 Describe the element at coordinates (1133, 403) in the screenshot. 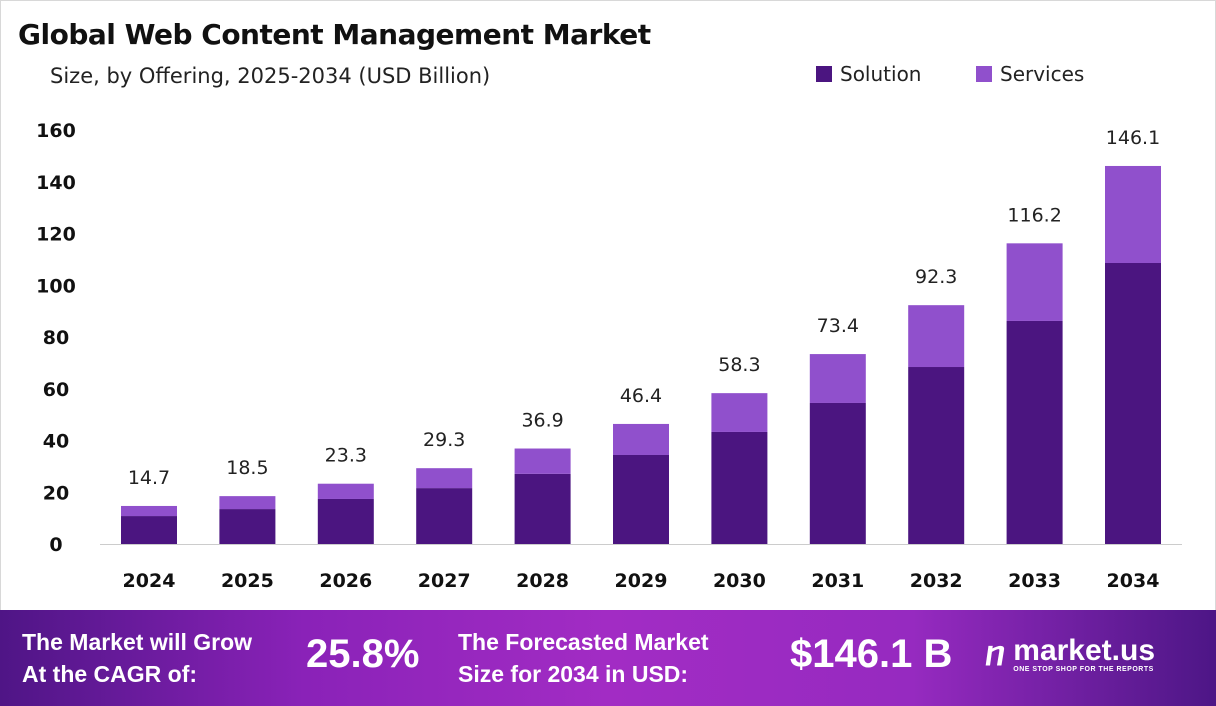

I see `bar-solution-2034` at that location.